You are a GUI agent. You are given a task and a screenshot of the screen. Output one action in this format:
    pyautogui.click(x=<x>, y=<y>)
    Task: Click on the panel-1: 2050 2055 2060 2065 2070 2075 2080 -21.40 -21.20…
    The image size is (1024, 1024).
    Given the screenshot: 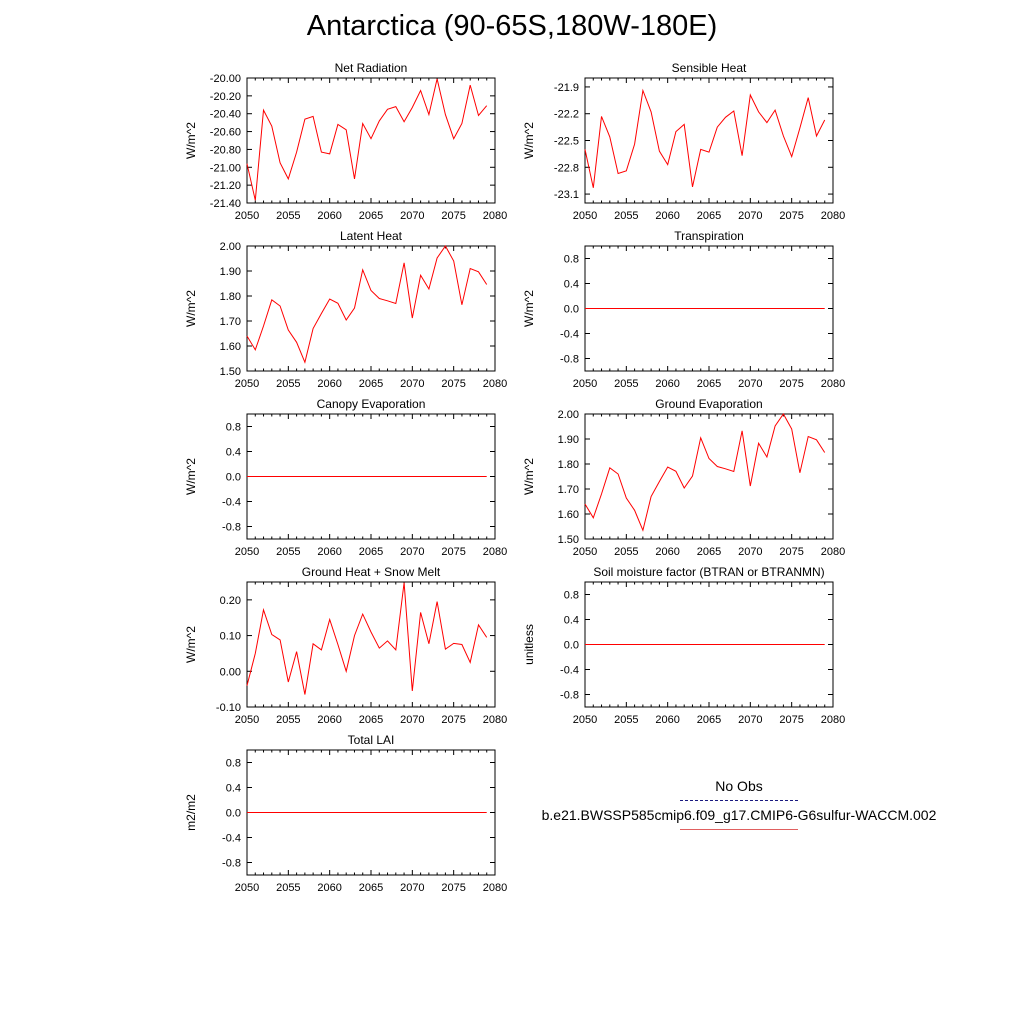 What is the action you would take?
    pyautogui.click(x=345, y=141)
    